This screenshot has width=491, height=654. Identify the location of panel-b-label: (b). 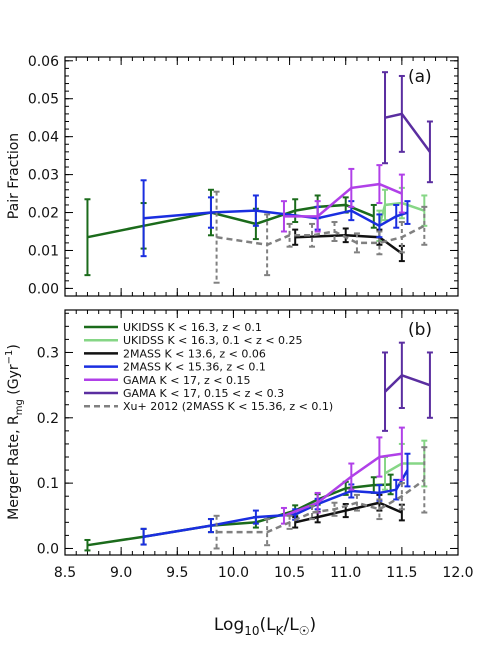
(420, 330).